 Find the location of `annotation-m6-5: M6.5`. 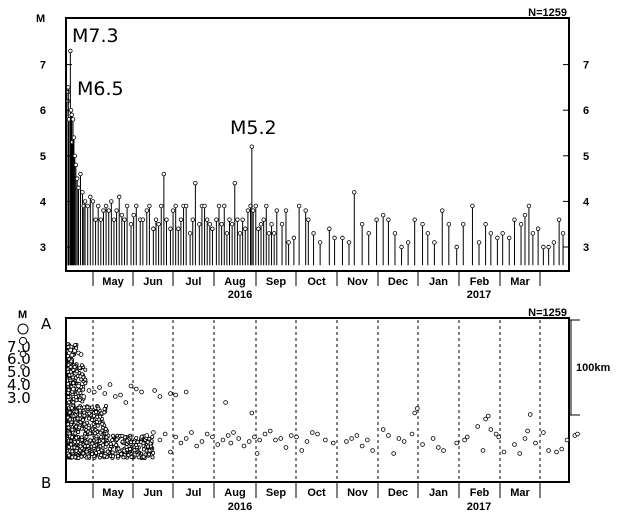

annotation-m6-5: M6.5 is located at coordinates (100, 89).